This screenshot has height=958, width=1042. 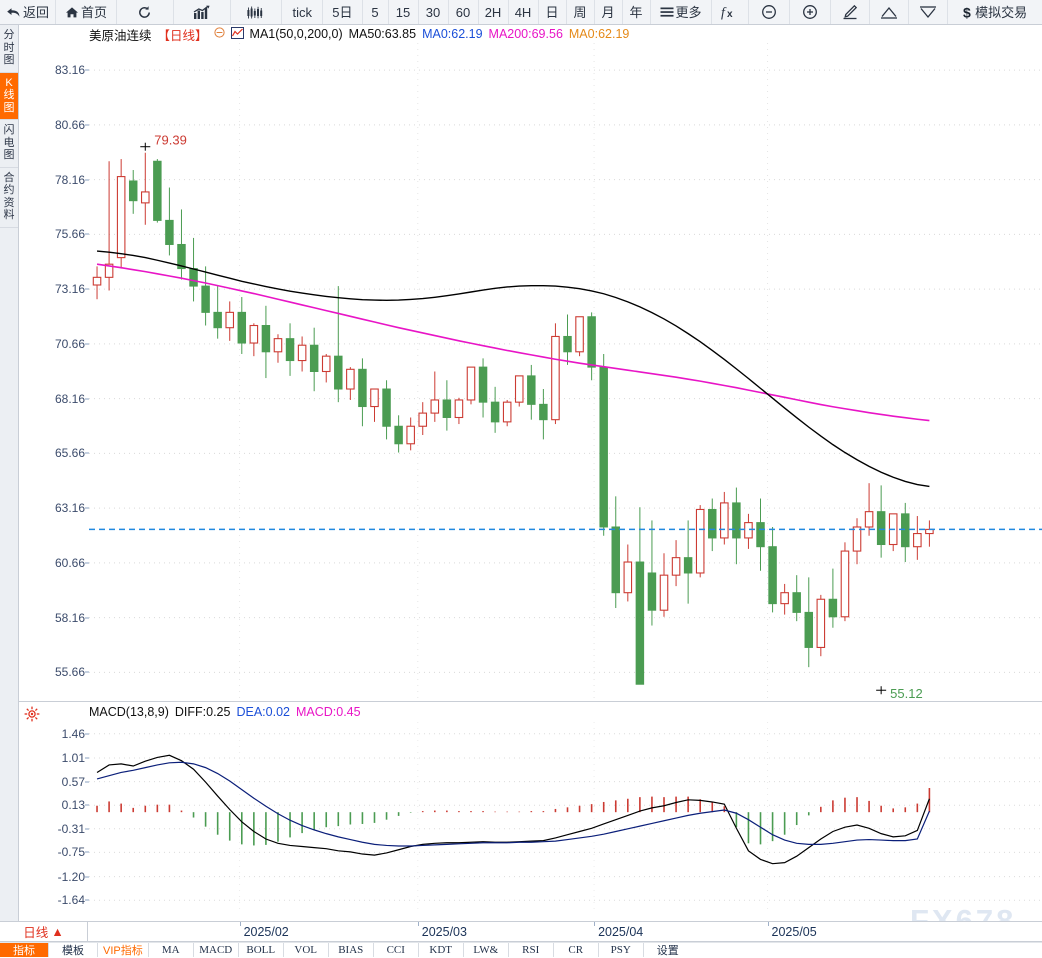 What do you see at coordinates (13, 12) in the screenshot?
I see `back-arrow-icon` at bounding box center [13, 12].